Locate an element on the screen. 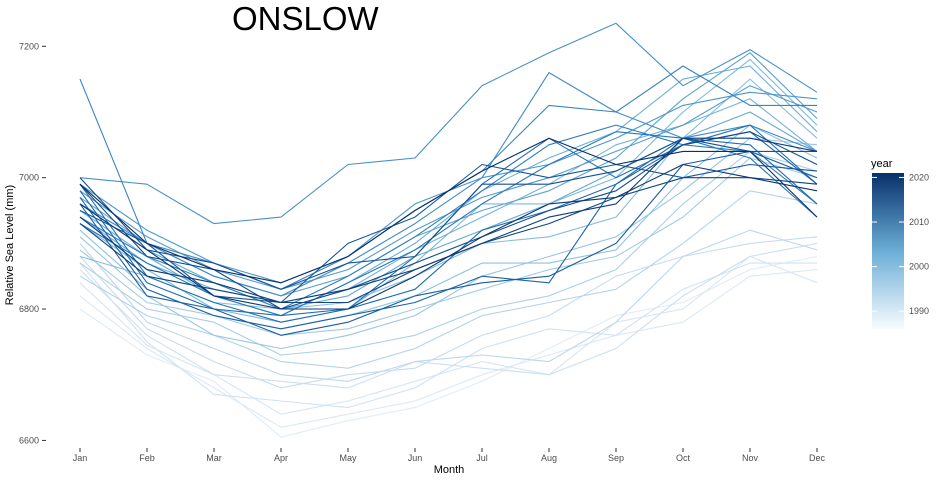 The image size is (940, 480). chart-title: ONSLOW is located at coordinates (306, 18).